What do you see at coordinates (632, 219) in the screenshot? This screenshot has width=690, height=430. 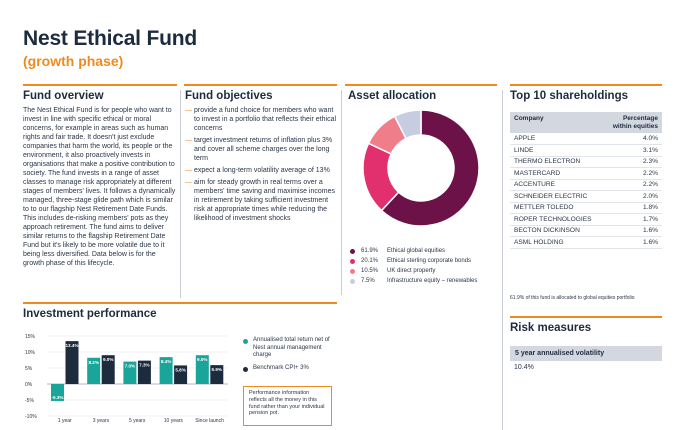 I see `percentage-cell: 1.7%` at bounding box center [632, 219].